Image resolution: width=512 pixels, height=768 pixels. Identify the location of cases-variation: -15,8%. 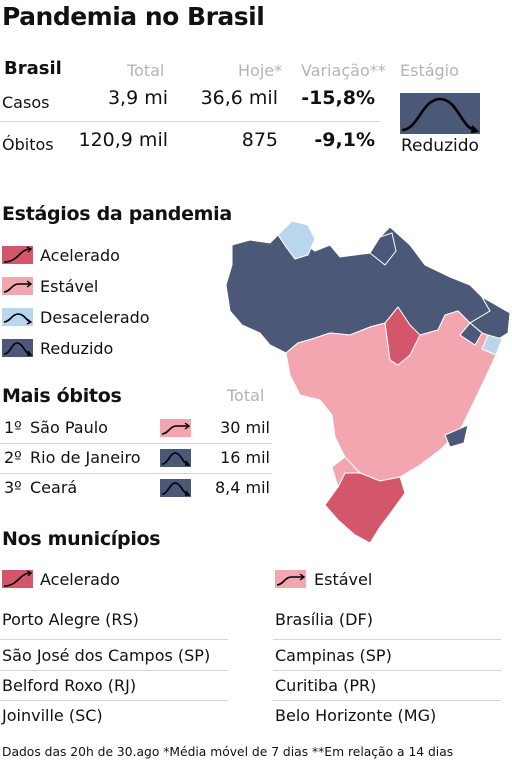
(338, 98).